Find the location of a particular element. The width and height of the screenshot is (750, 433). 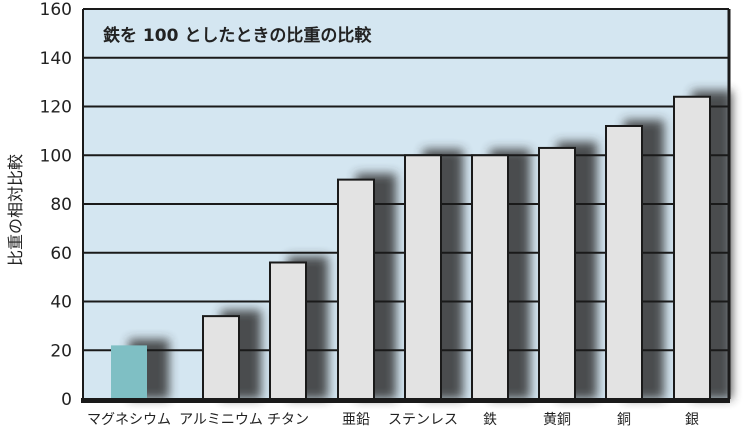

y-tick-labels: 0 20 40 60 80 100 120 140 160 is located at coordinates (56, 205).